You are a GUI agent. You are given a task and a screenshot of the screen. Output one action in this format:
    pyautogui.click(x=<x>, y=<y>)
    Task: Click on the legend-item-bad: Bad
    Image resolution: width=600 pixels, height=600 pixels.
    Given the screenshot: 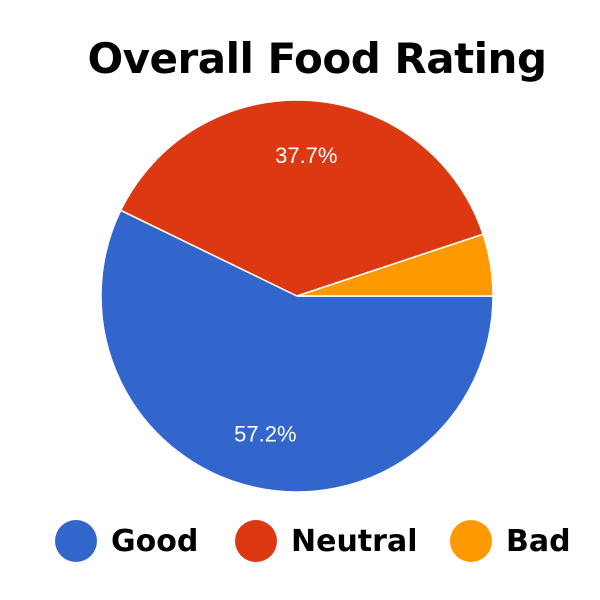 What is the action you would take?
    pyautogui.click(x=510, y=541)
    